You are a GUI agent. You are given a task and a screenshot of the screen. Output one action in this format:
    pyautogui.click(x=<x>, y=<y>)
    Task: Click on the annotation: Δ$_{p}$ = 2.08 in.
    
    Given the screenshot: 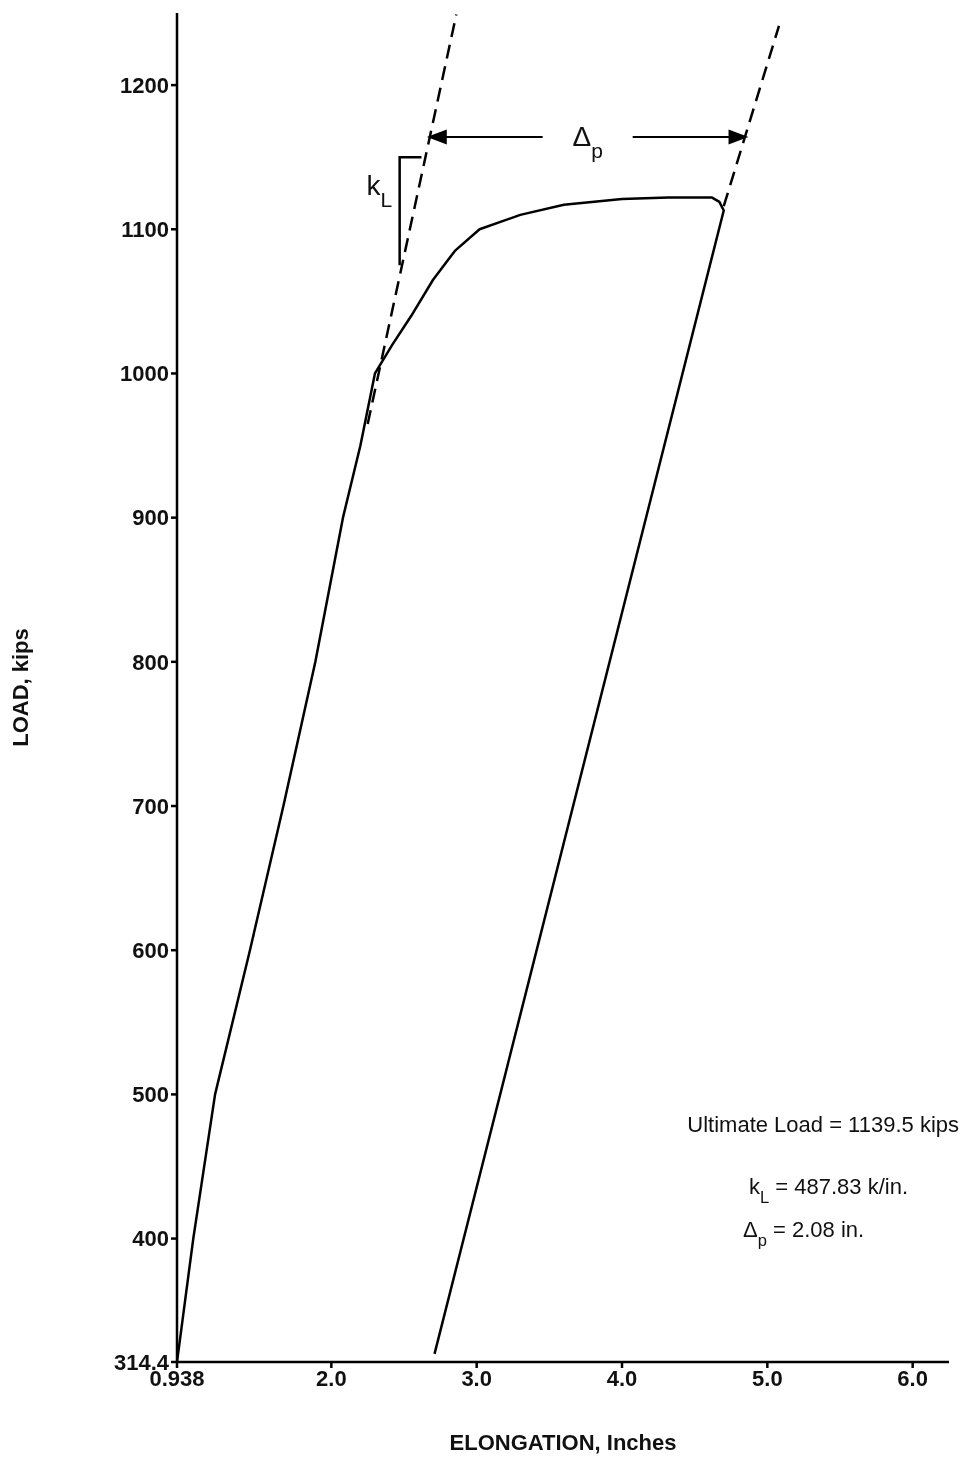 What is the action you would take?
    pyautogui.click(x=804, y=1233)
    